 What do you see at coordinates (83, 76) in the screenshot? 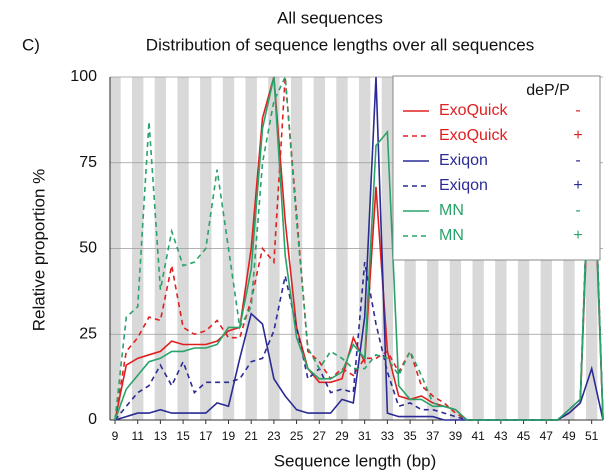
I see `y-tick-label: 100` at bounding box center [83, 76].